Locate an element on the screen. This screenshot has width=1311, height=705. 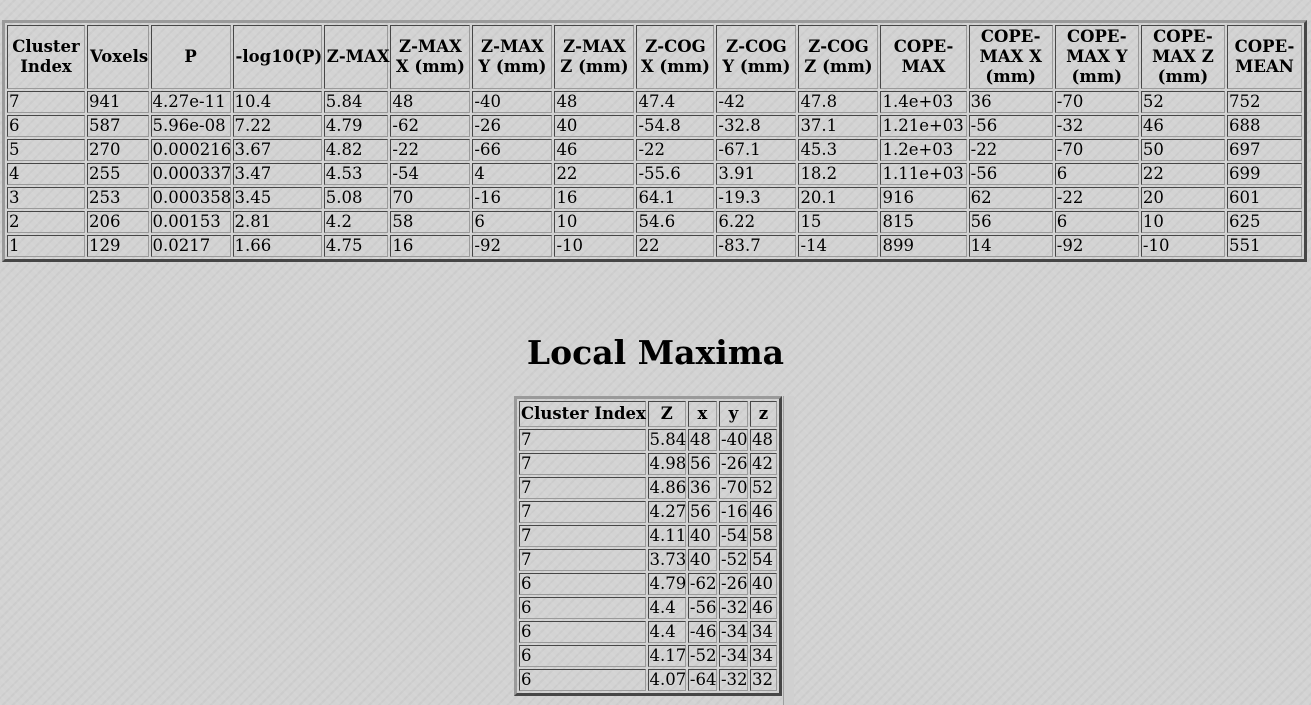
cluster-row-cell: 4.53 is located at coordinates (356, 174).